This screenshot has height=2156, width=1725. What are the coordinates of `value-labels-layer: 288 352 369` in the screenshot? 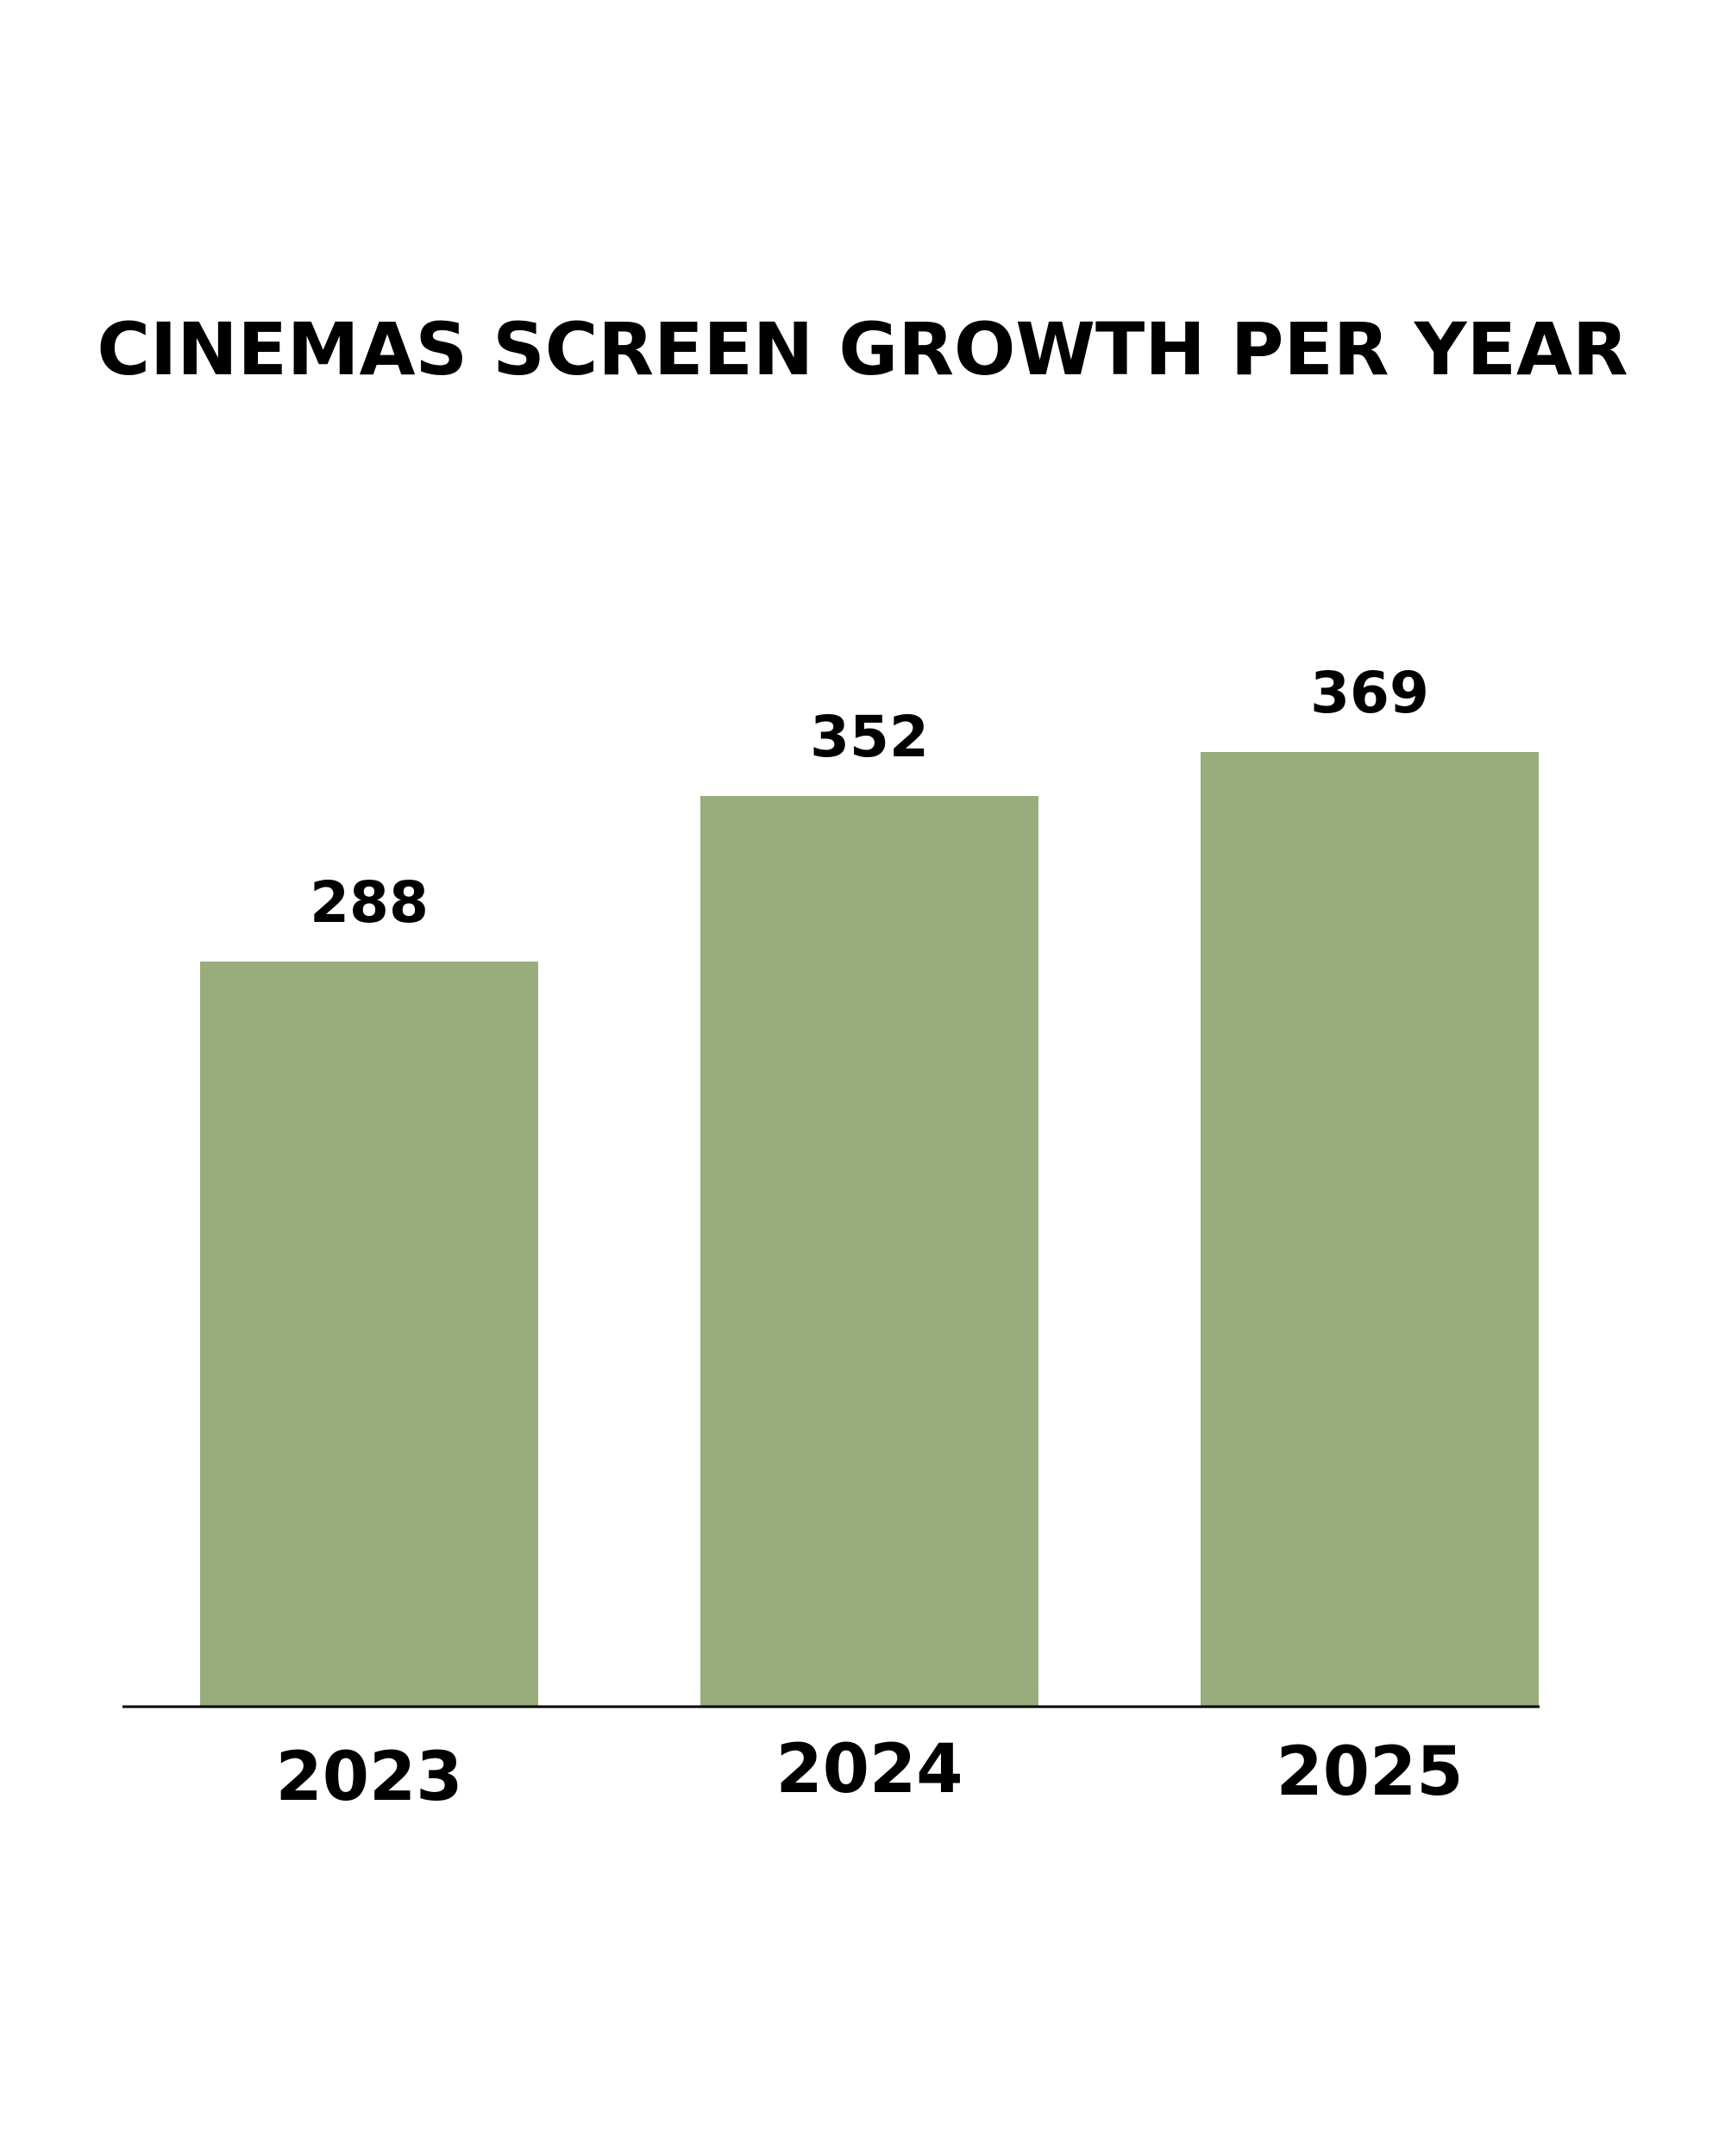 It's located at (869, 798).